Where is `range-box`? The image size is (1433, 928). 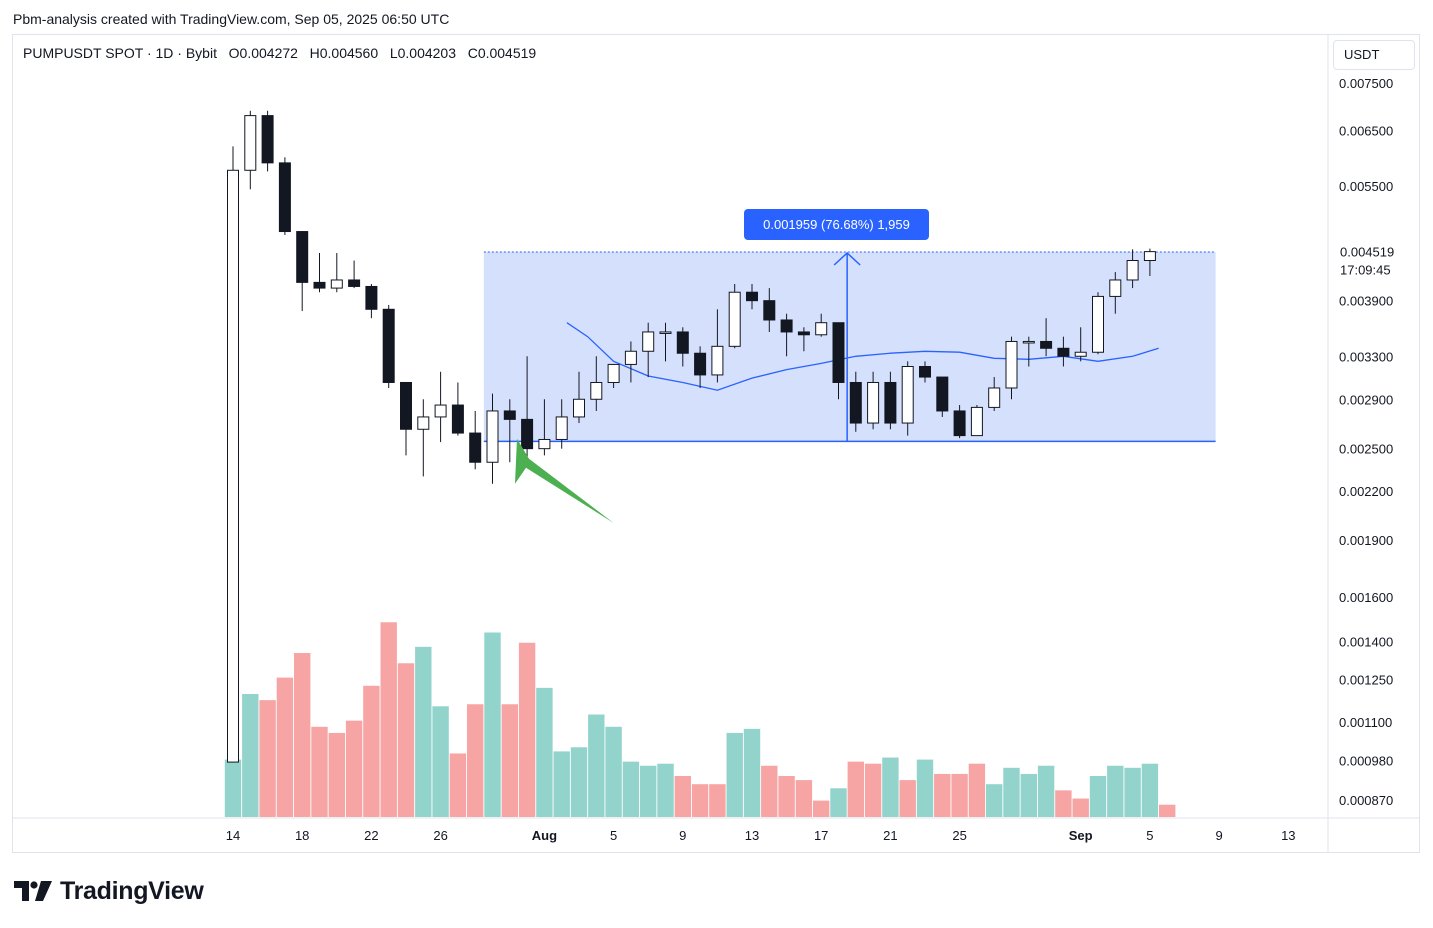
range-box is located at coordinates (849, 346).